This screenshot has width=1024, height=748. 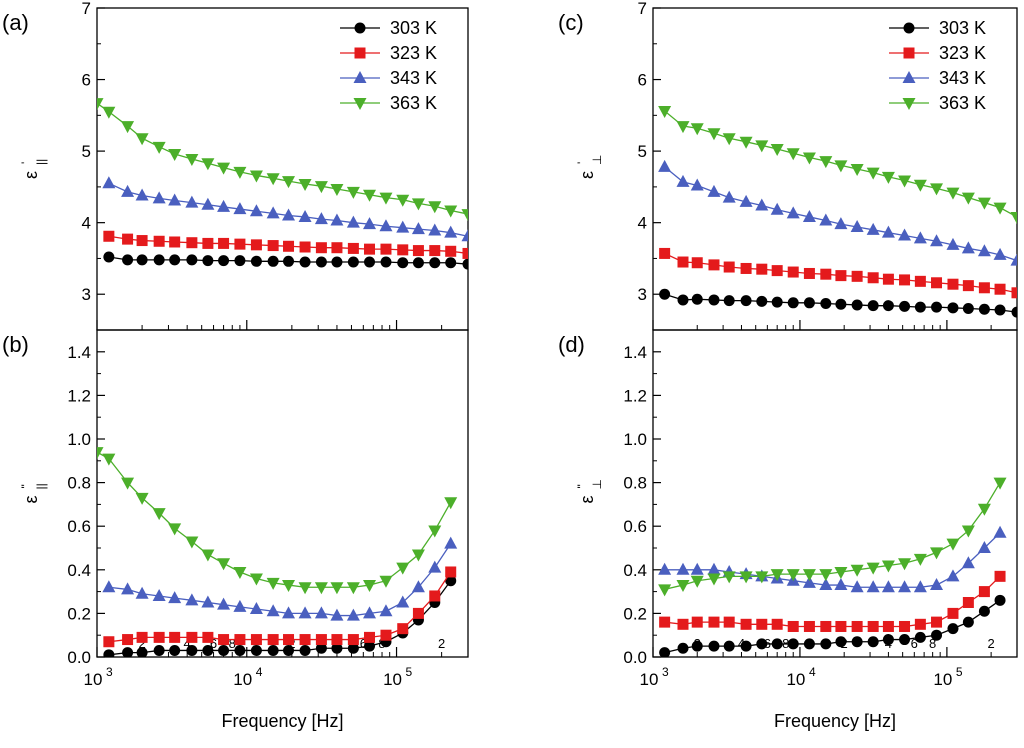 I want to click on y-tick-label: 0.6, so click(x=635, y=526).